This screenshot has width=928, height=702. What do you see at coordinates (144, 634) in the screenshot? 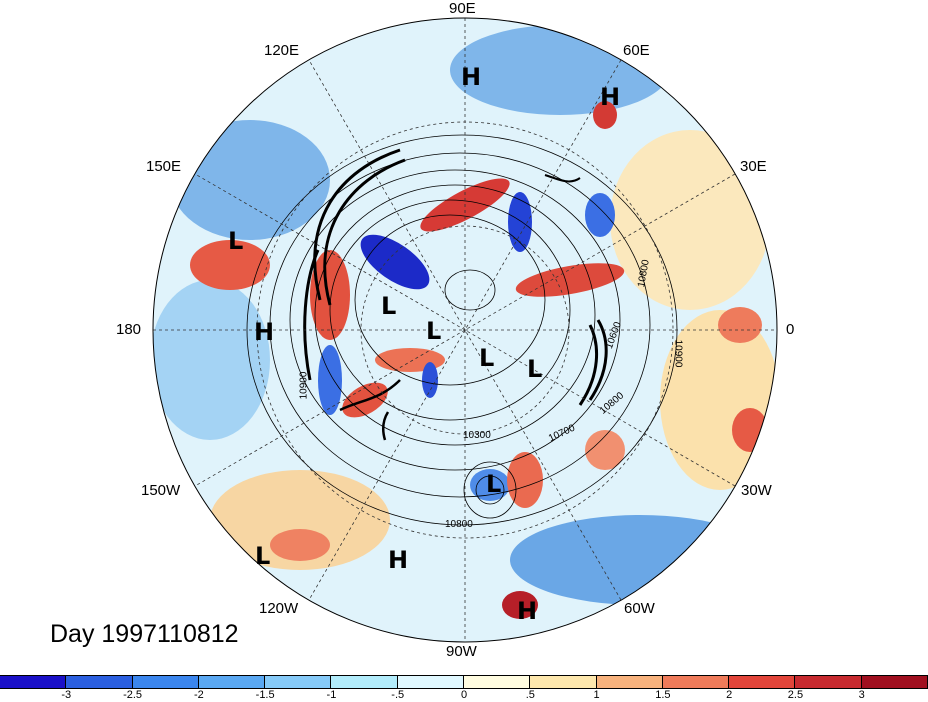
I see `date-label: Day 1997110812` at bounding box center [144, 634].